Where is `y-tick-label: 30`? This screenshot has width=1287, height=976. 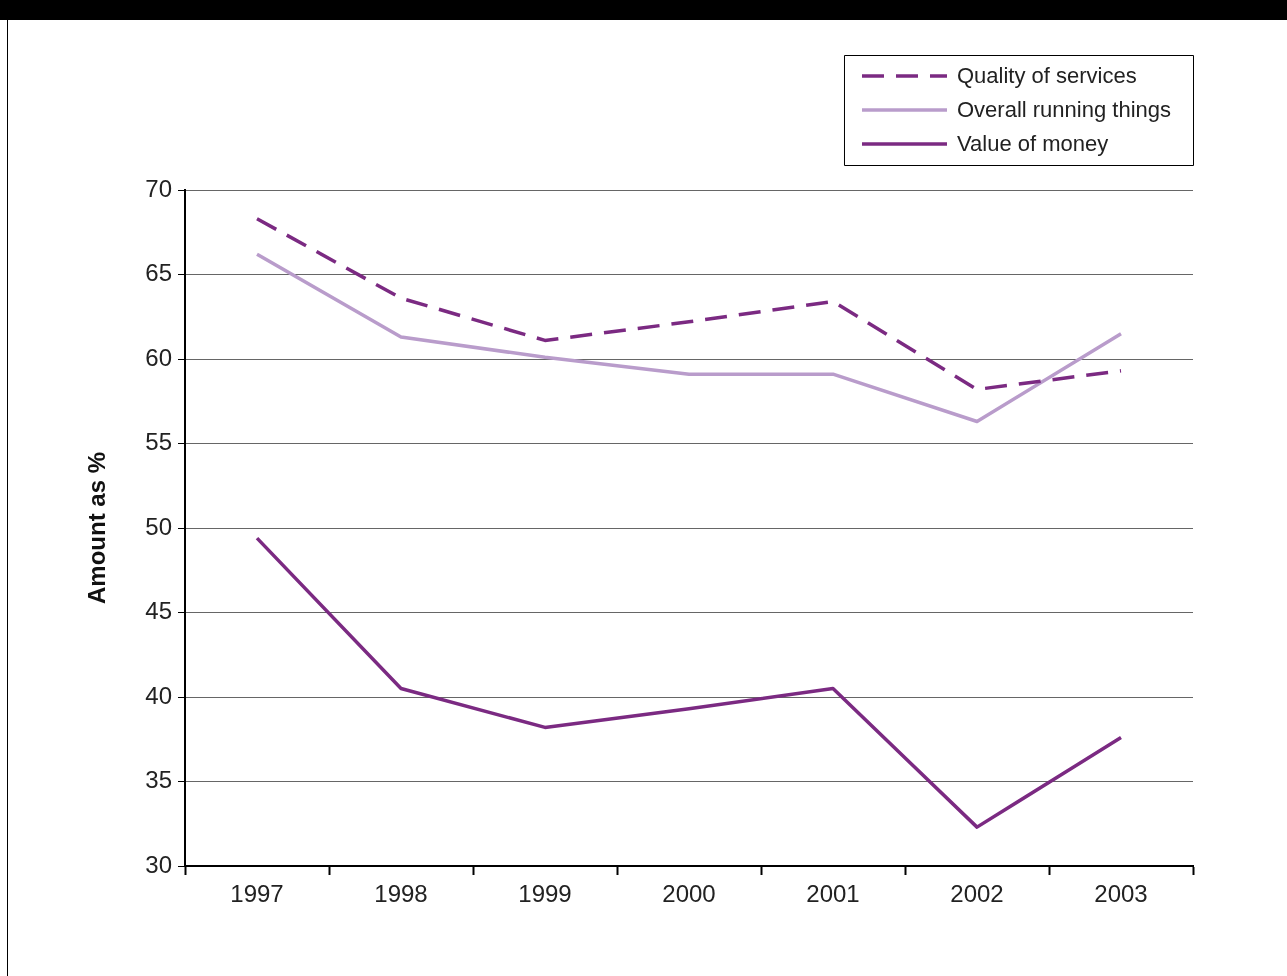 y-tick-label: 30 is located at coordinates (158, 864).